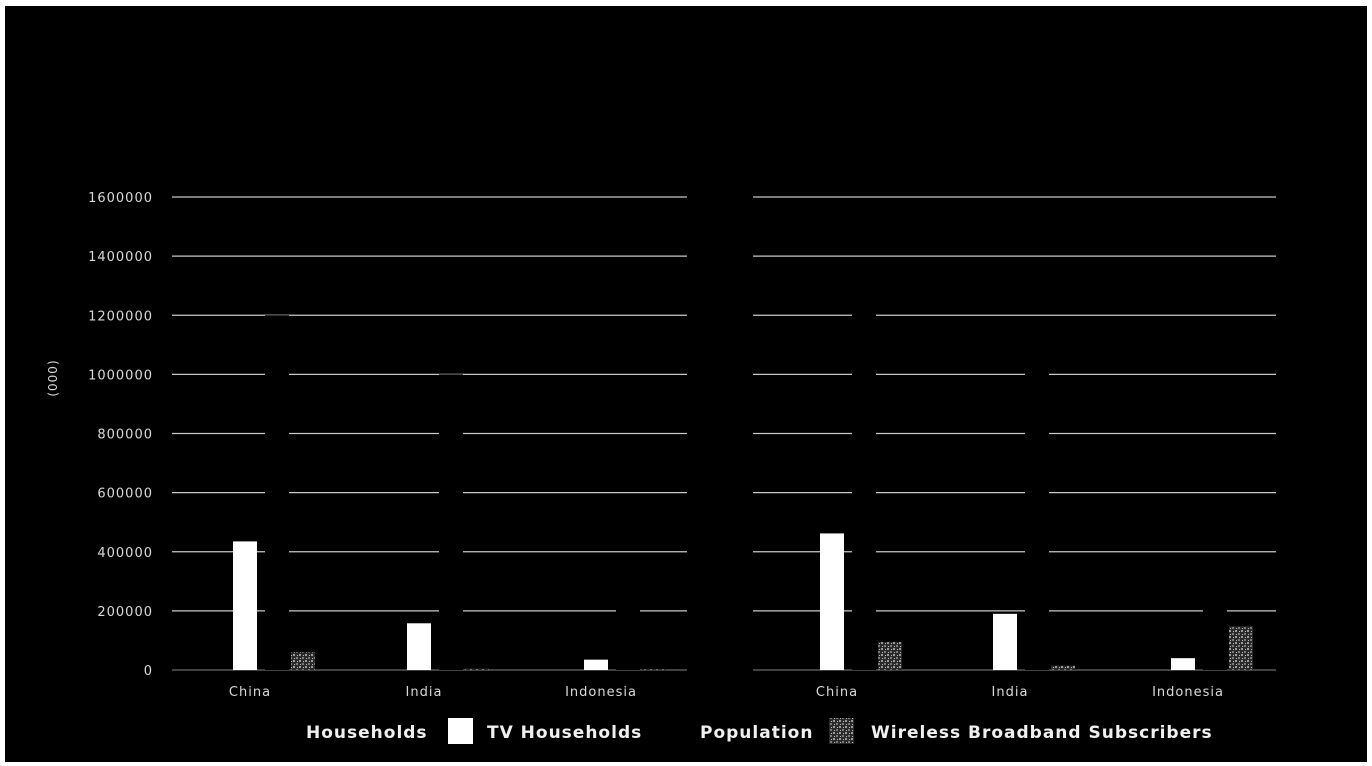  I want to click on y-tick-label: 600000, so click(125, 494).